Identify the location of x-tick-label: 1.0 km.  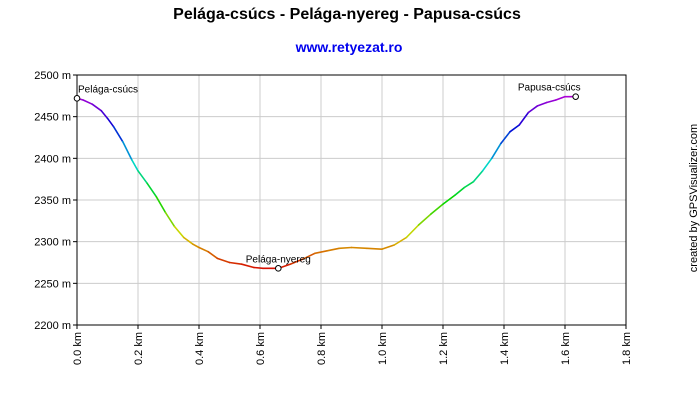
(383, 348).